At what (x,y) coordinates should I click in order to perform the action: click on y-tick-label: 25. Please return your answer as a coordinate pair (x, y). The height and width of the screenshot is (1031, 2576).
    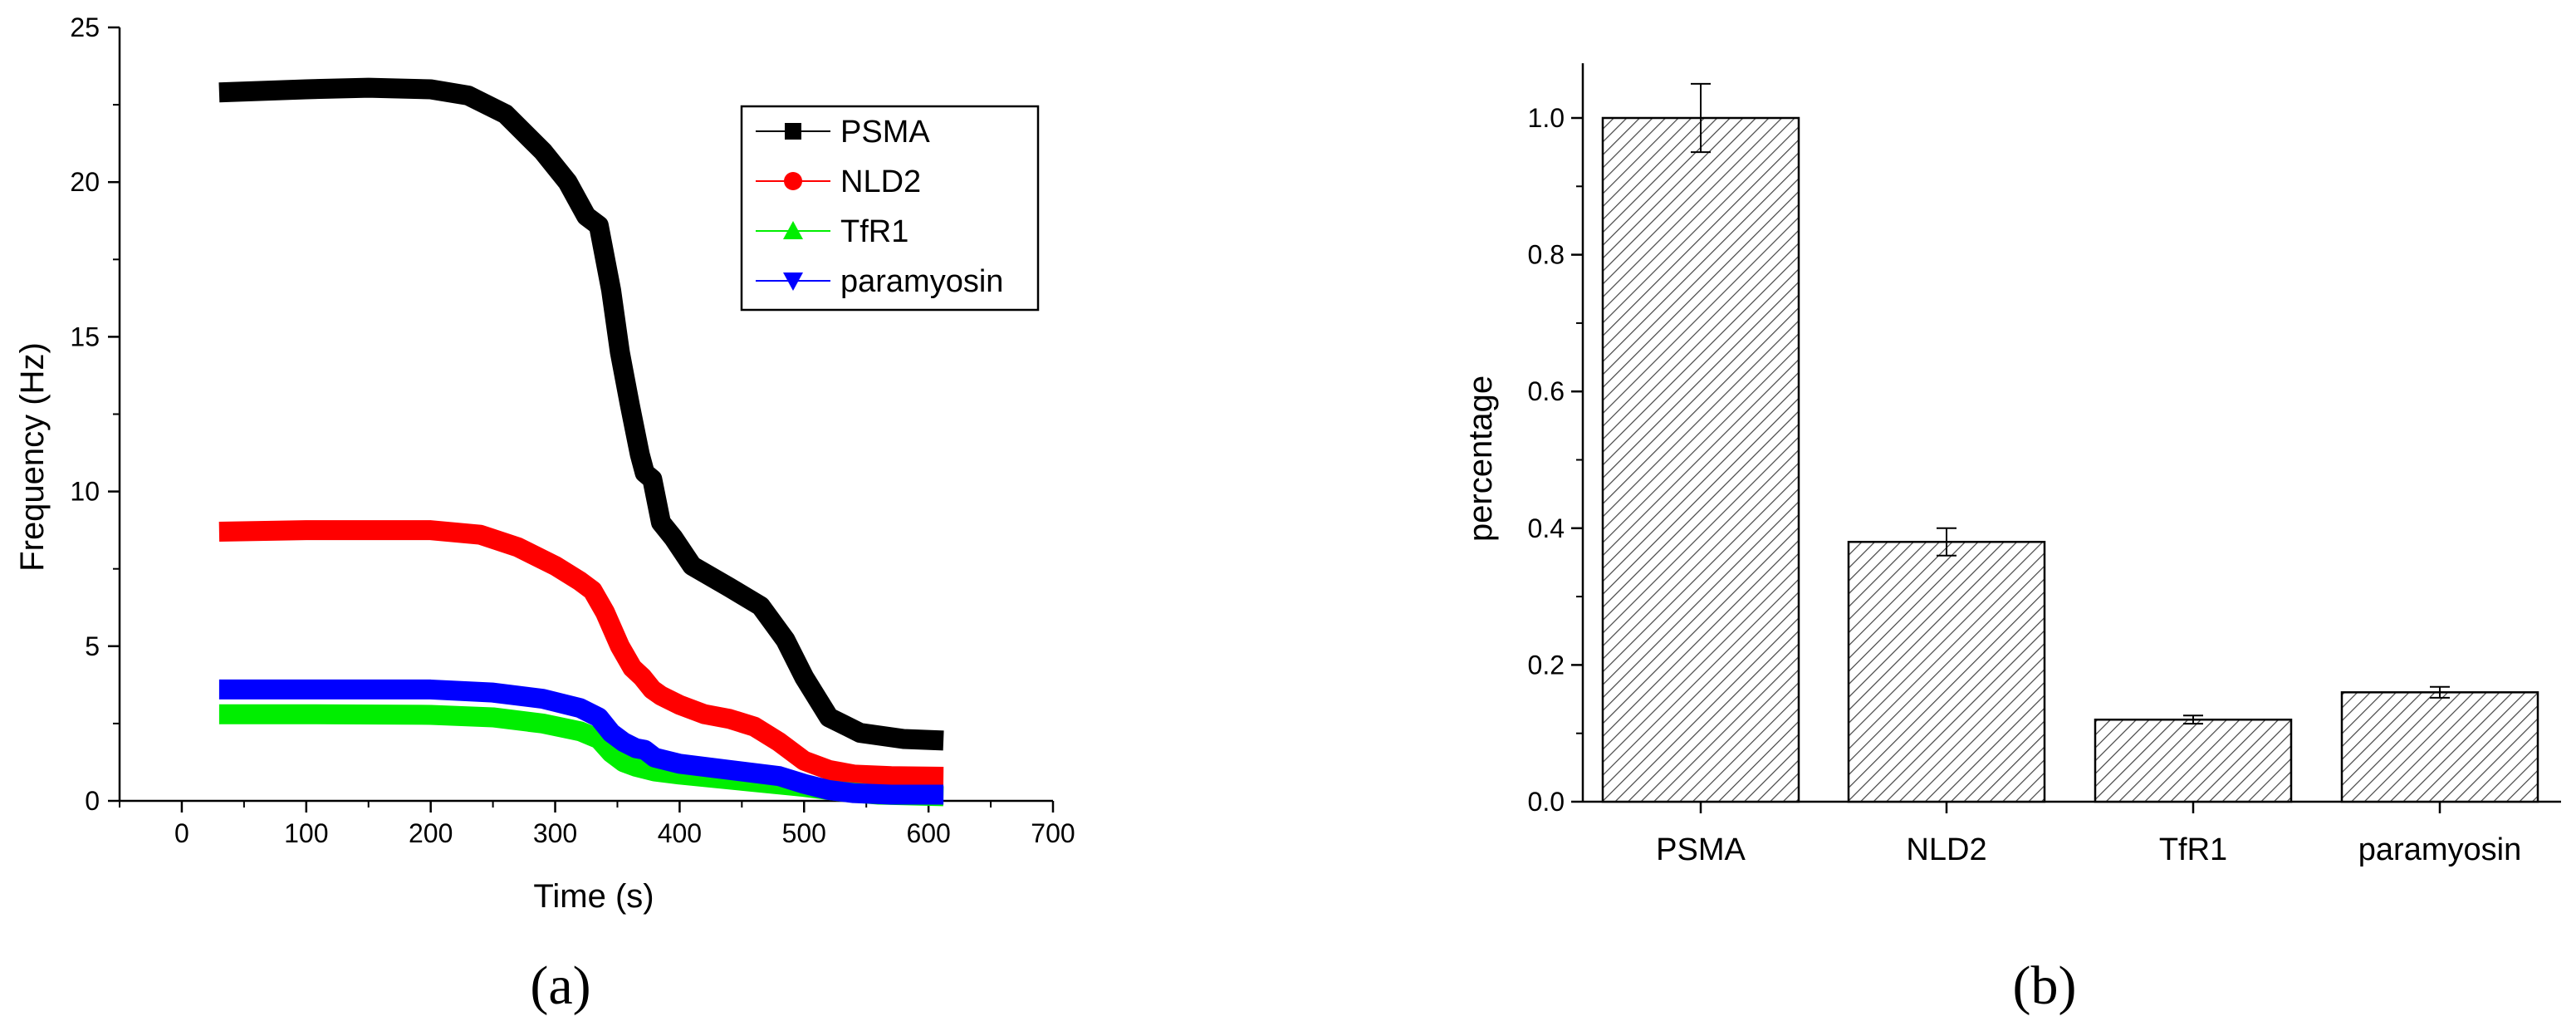
    Looking at the image, I should click on (85, 27).